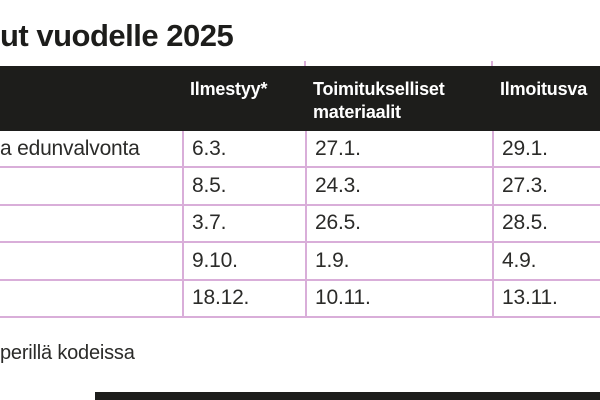 The width and height of the screenshot is (600, 400). What do you see at coordinates (546, 223) in the screenshot?
I see `cell-ilmoitus: 28.5.` at bounding box center [546, 223].